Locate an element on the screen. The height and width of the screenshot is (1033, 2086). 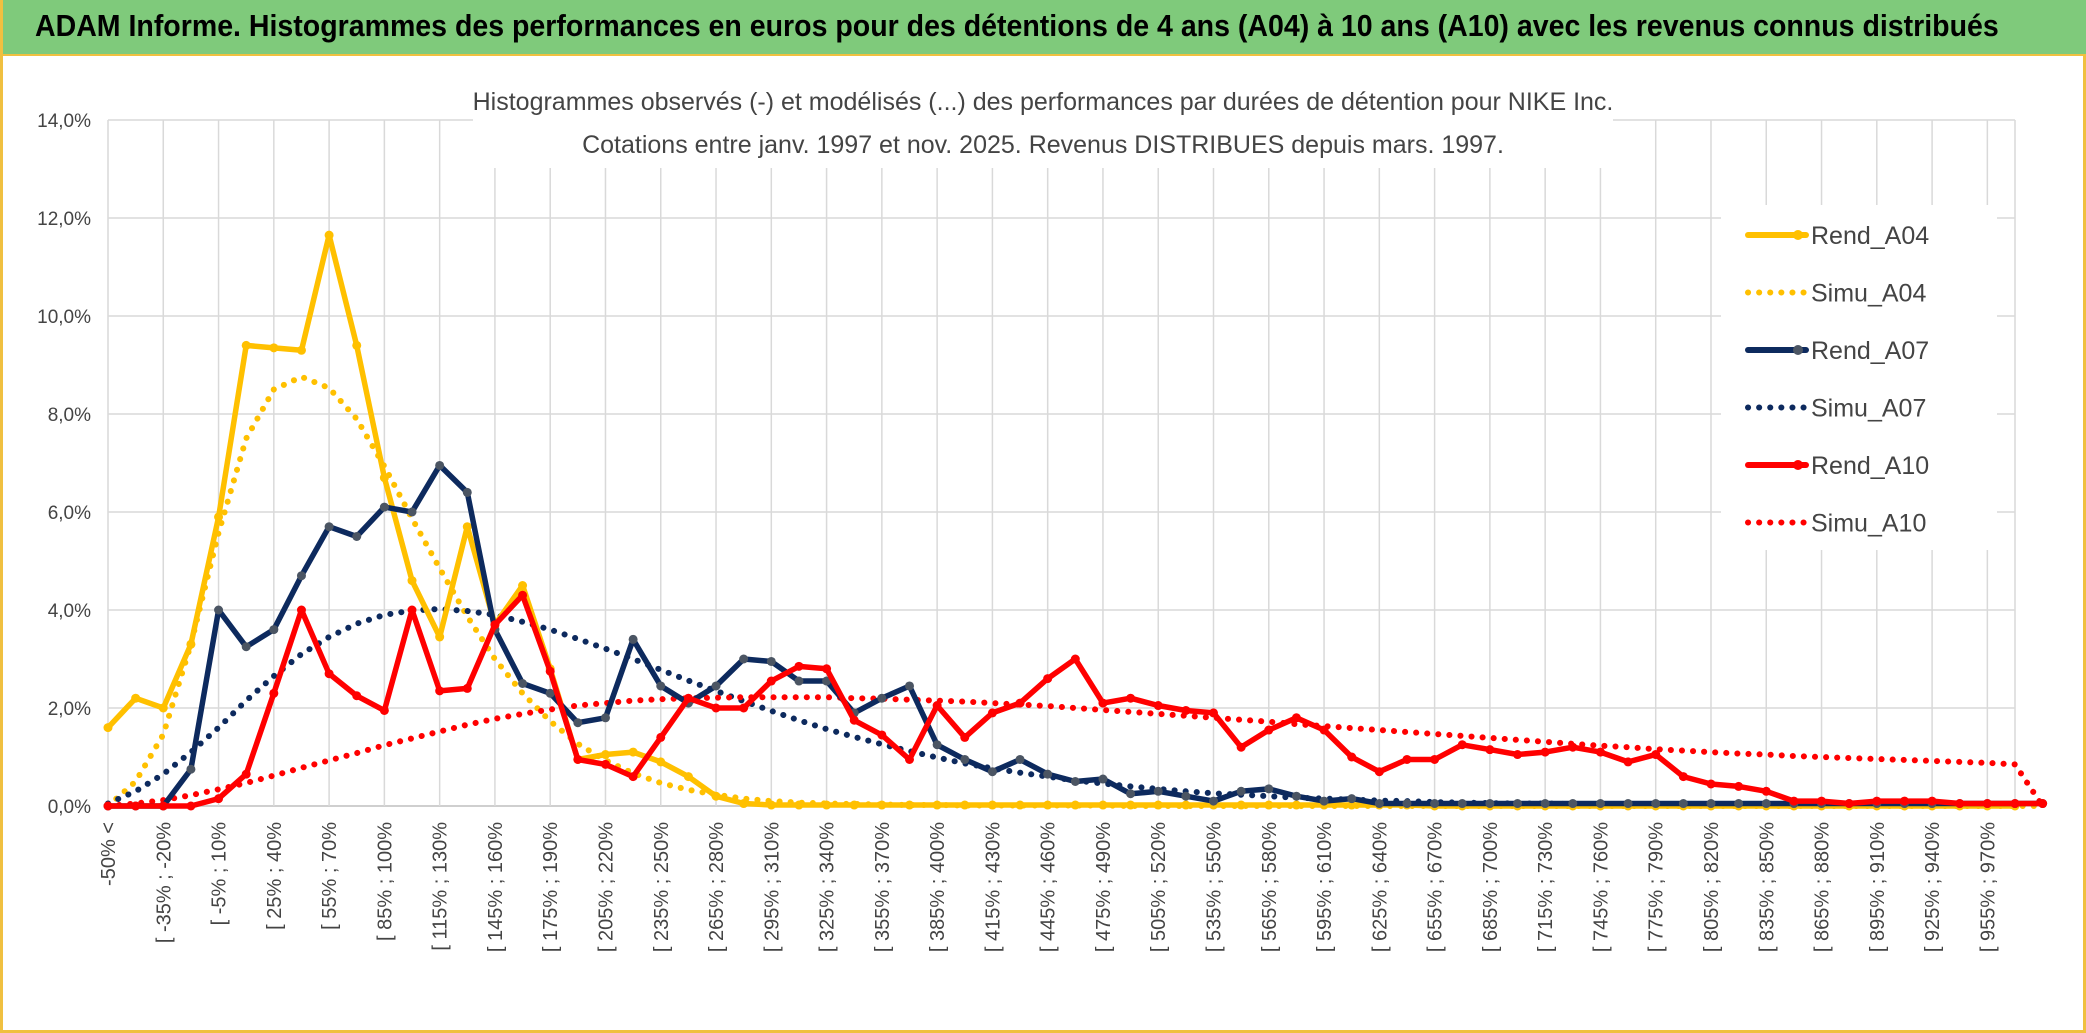
legend-label: Rend_A04 is located at coordinates (1870, 236).